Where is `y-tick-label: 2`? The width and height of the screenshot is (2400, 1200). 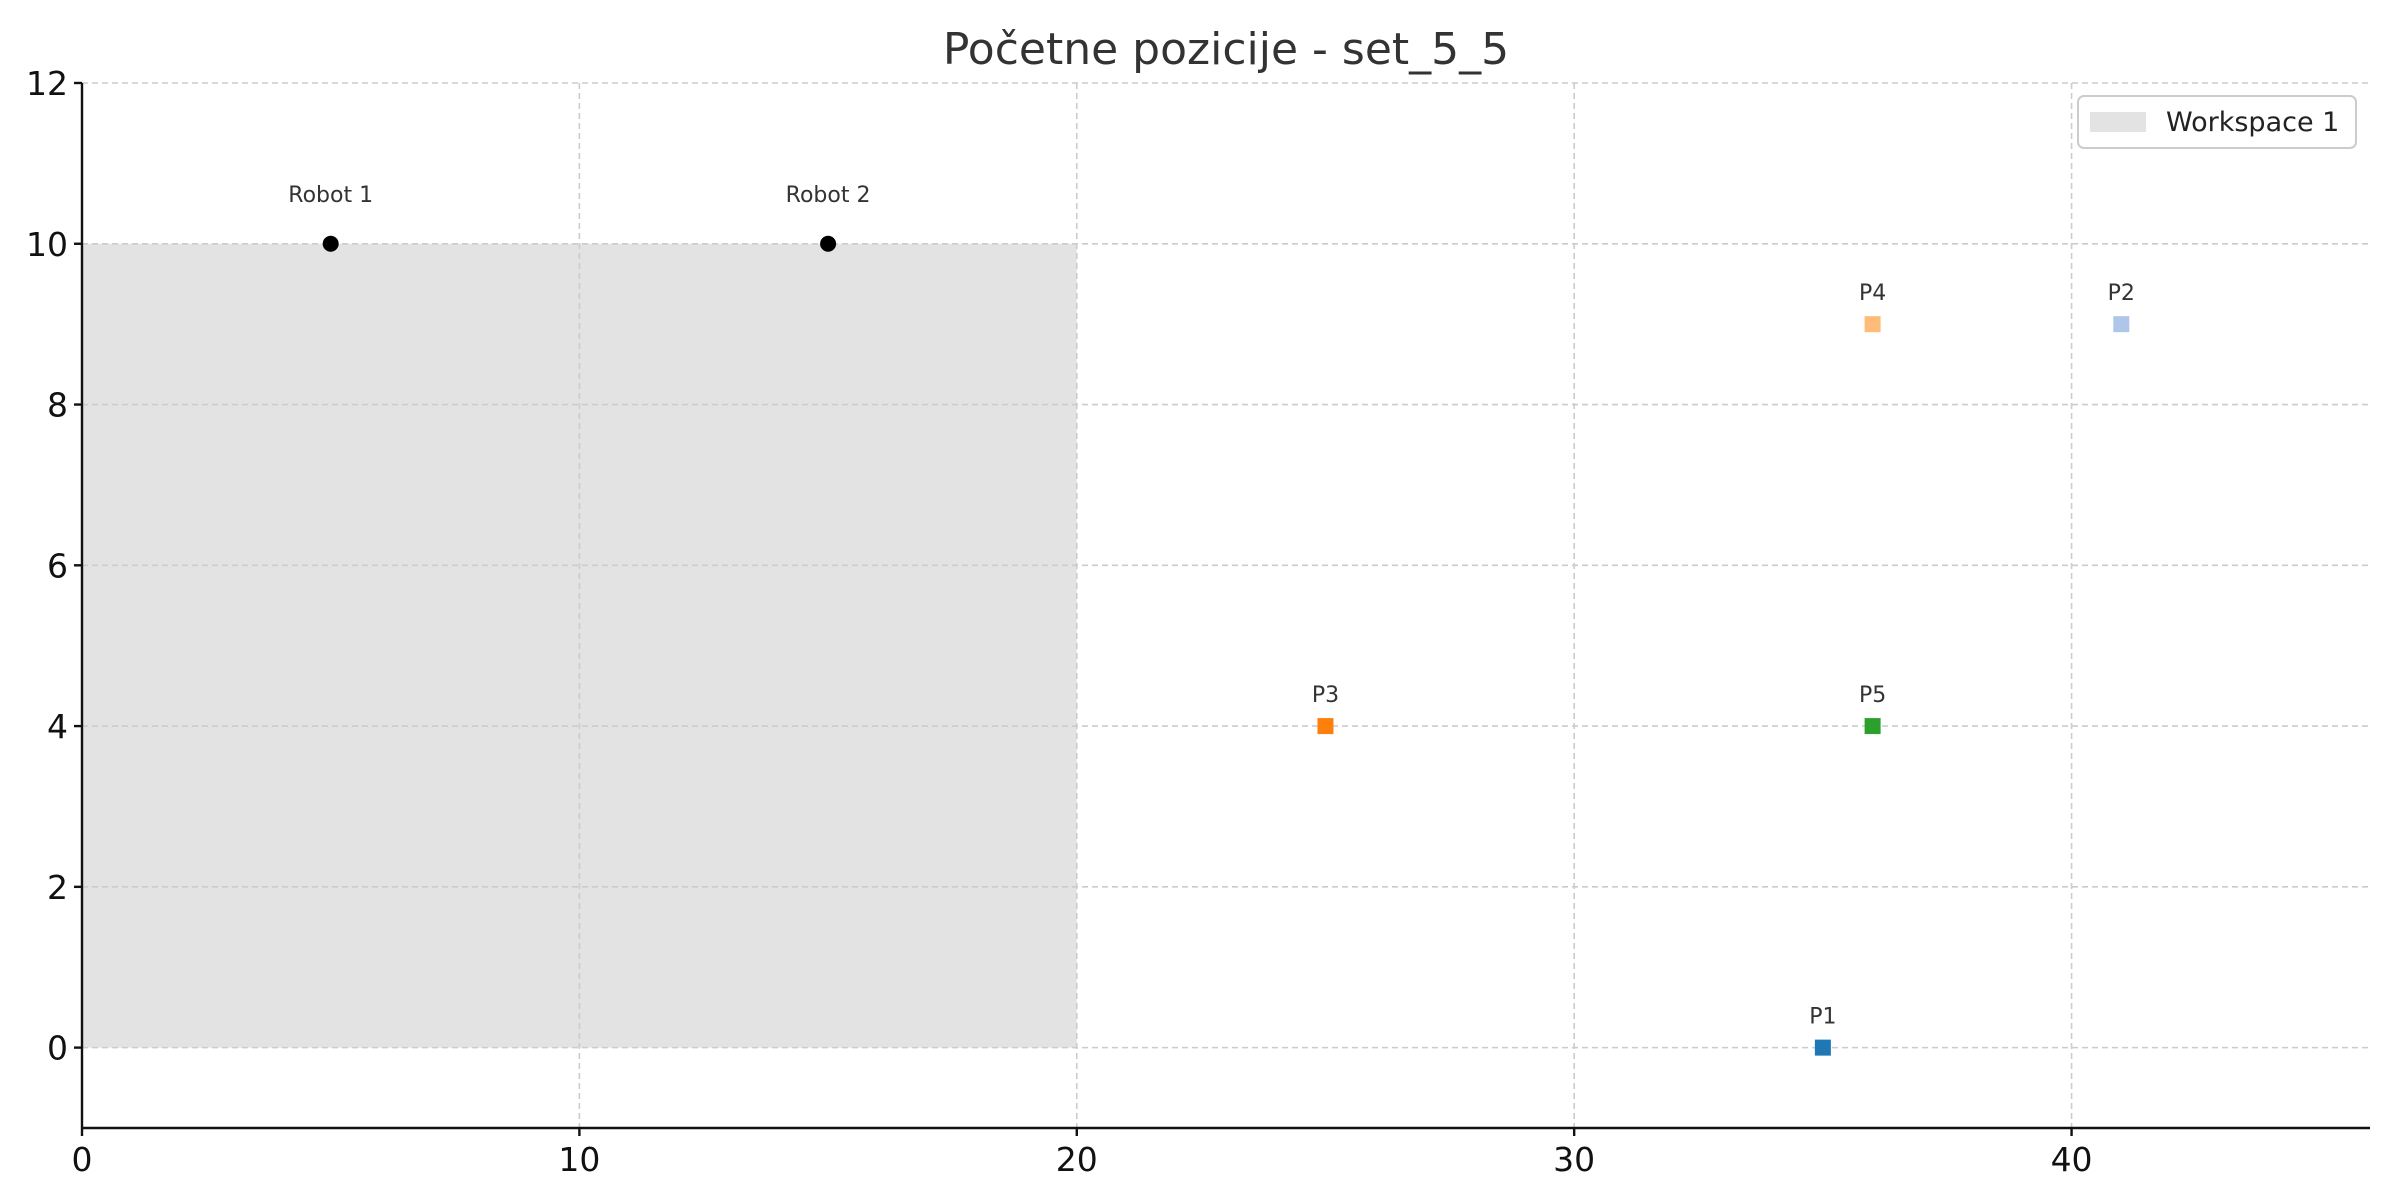
y-tick-label: 2 is located at coordinates (57, 887).